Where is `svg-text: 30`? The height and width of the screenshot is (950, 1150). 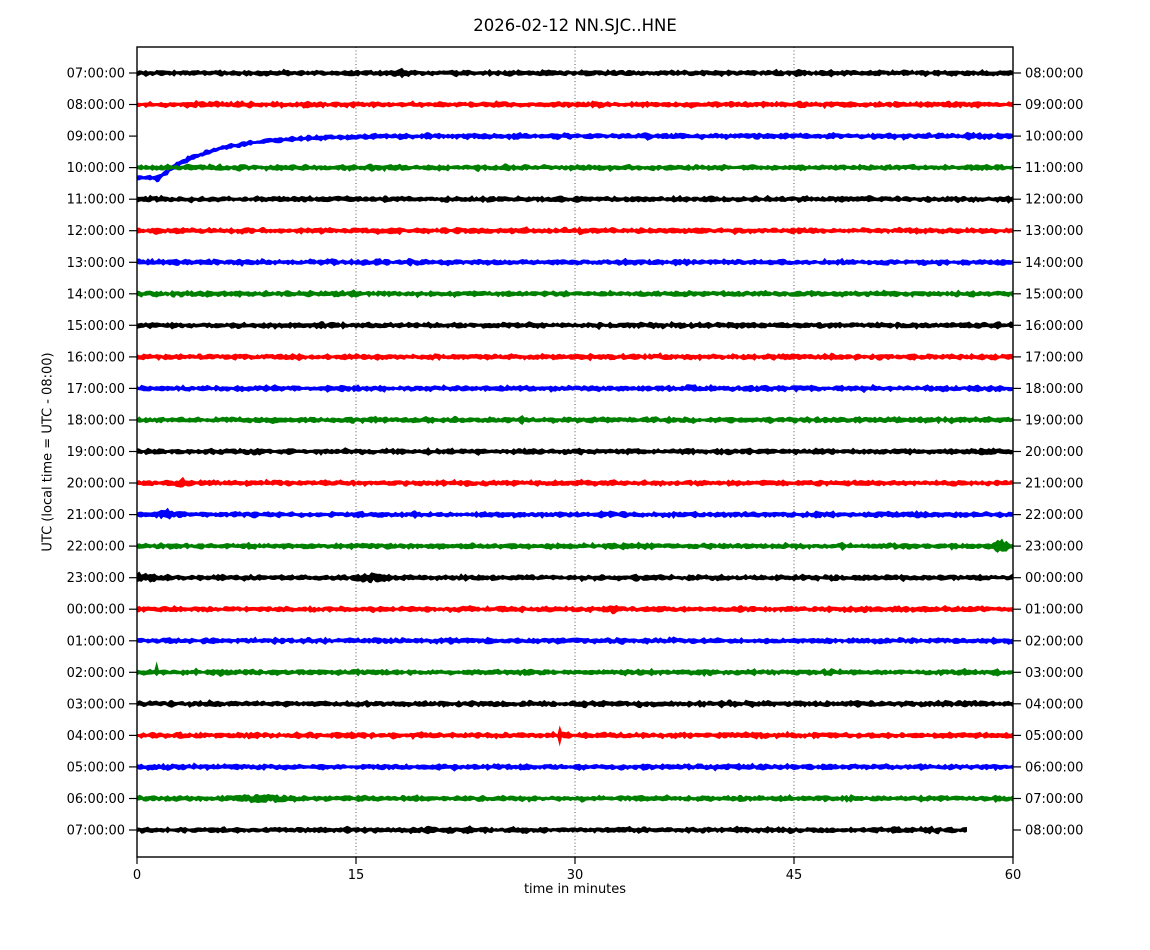 svg-text: 30 is located at coordinates (575, 875).